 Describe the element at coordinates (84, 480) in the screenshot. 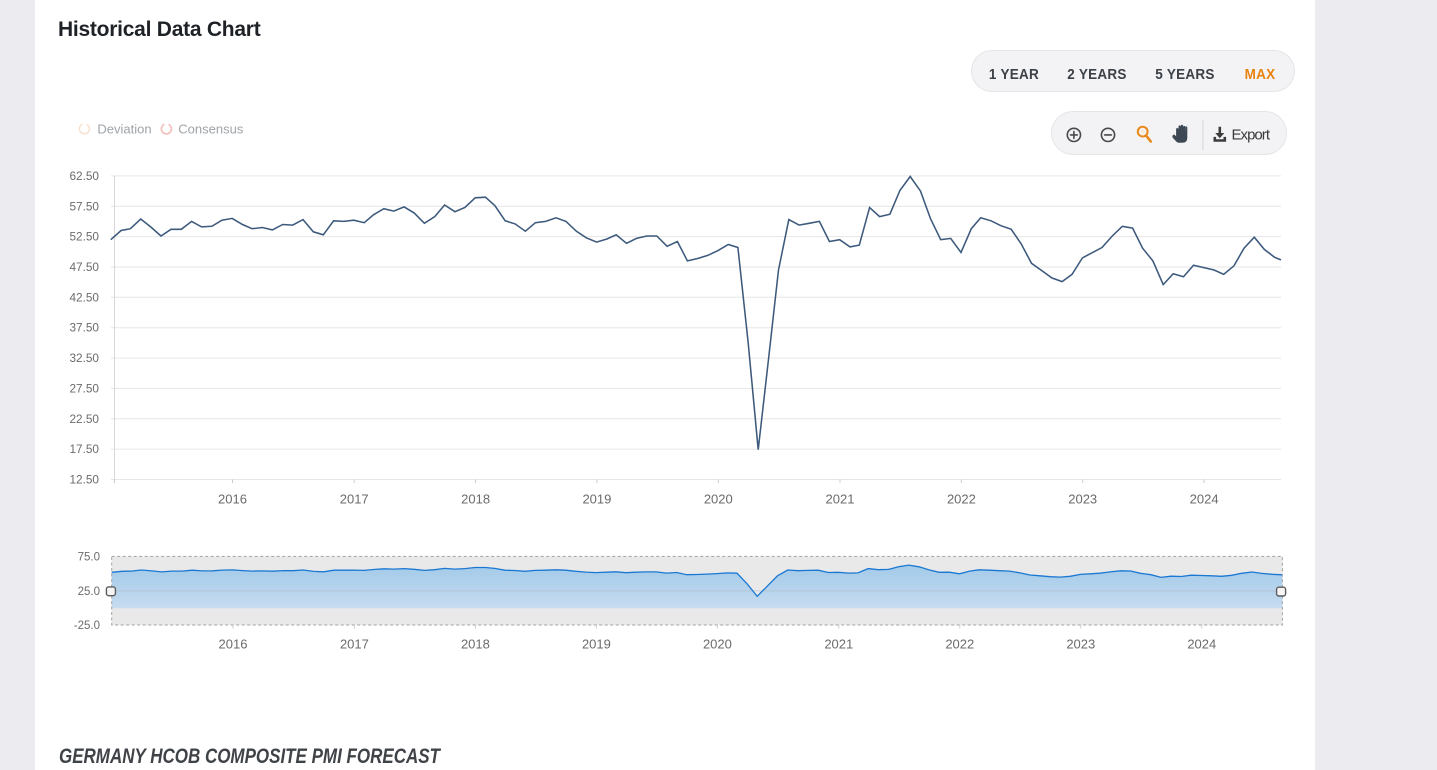

I see `svg-text: 12.50` at that location.